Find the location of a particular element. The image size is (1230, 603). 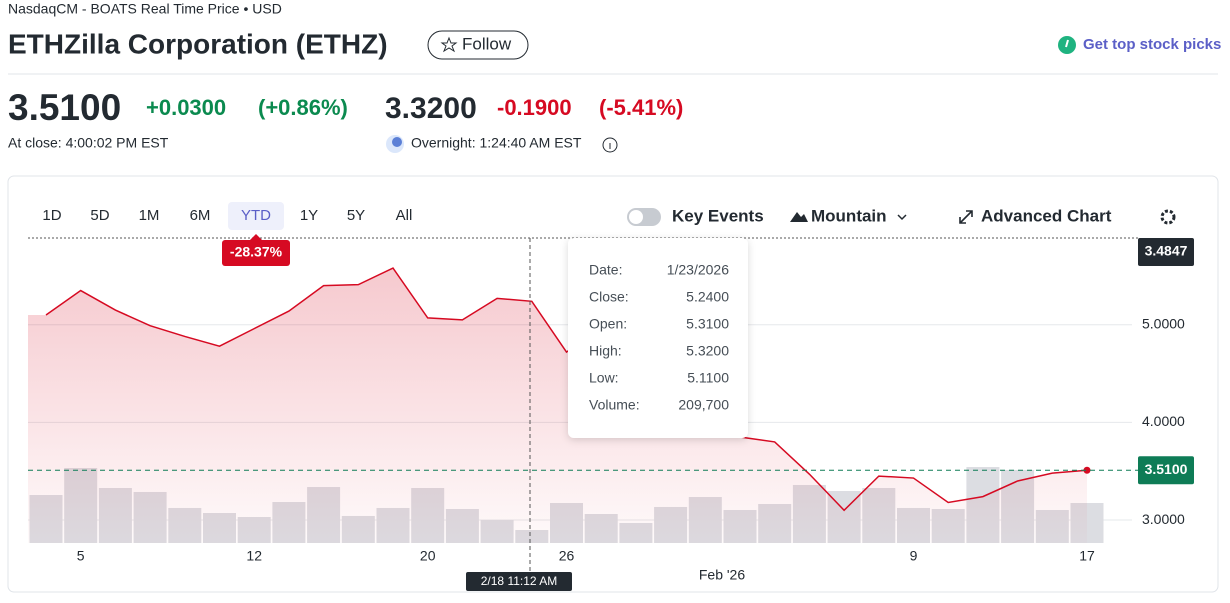

x-tick-label: 20 is located at coordinates (428, 556).